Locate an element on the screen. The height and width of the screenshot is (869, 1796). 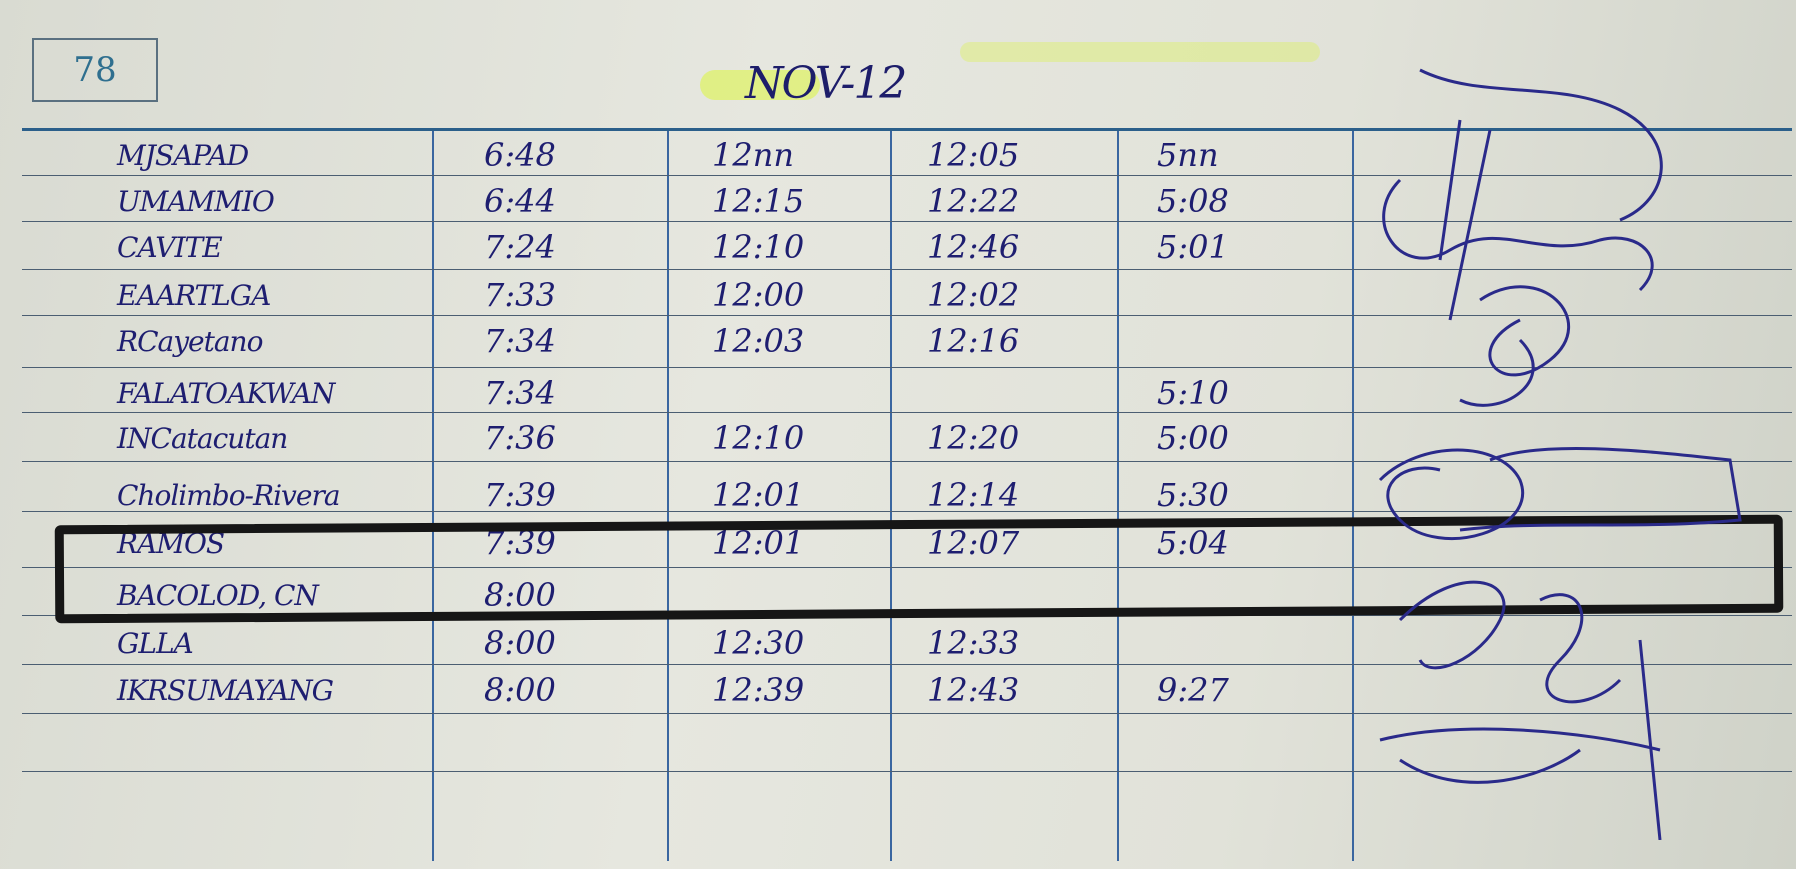
table-row: GLLA 8:00 12:30 12:33 is located at coordinates (712, 643).